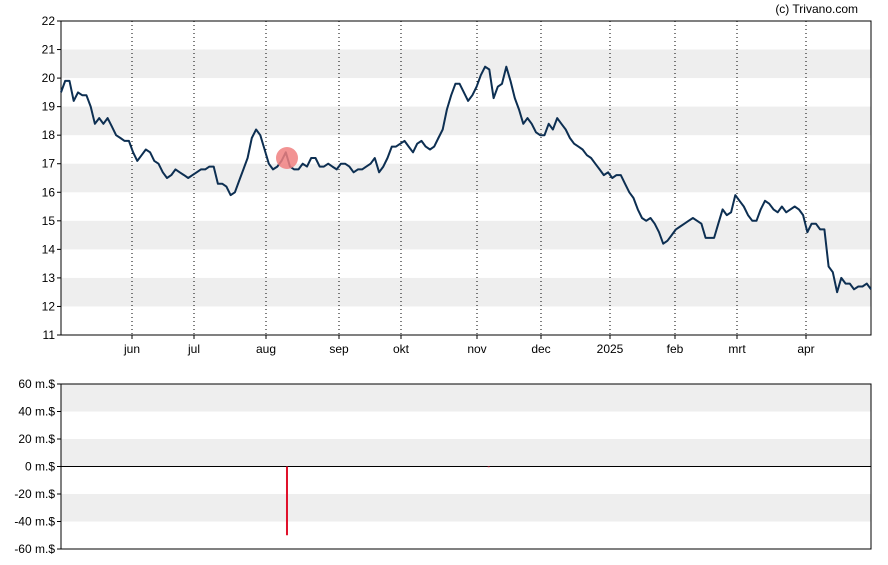  I want to click on y-tick-label: 18, so click(49, 135).